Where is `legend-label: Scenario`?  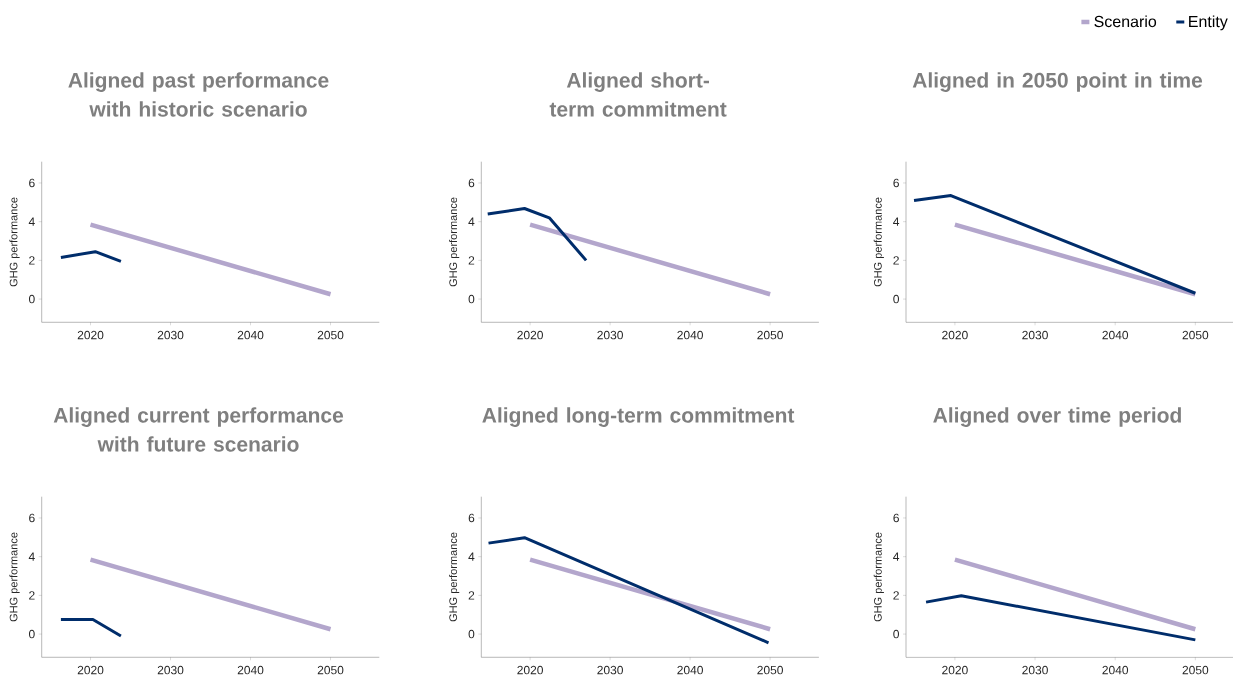 legend-label: Scenario is located at coordinates (1125, 21).